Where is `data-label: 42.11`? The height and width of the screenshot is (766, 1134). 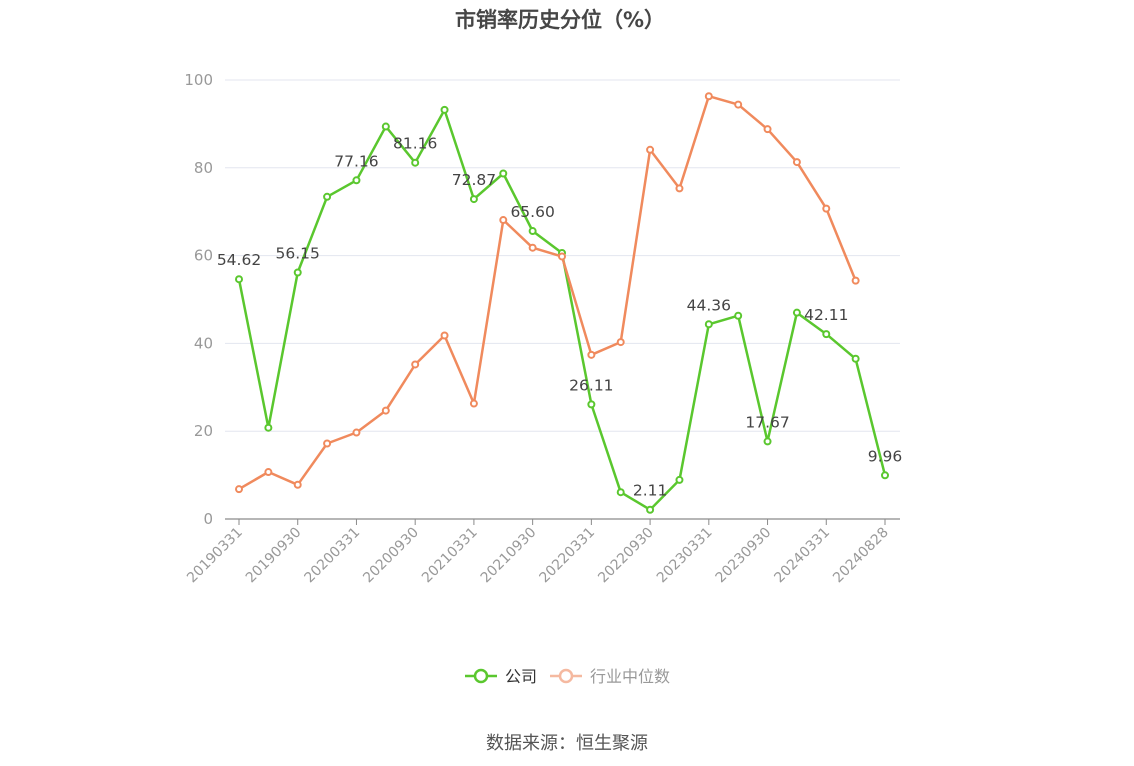
data-label: 42.11 is located at coordinates (826, 315).